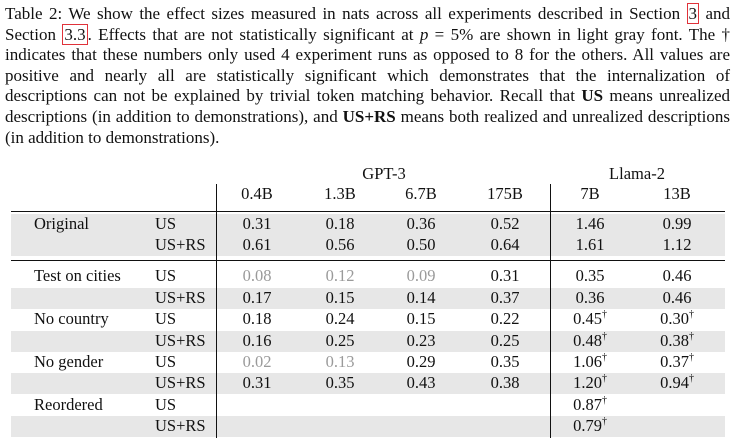 The height and width of the screenshot is (444, 736). I want to click on table-cell: 0.13, so click(340, 362).